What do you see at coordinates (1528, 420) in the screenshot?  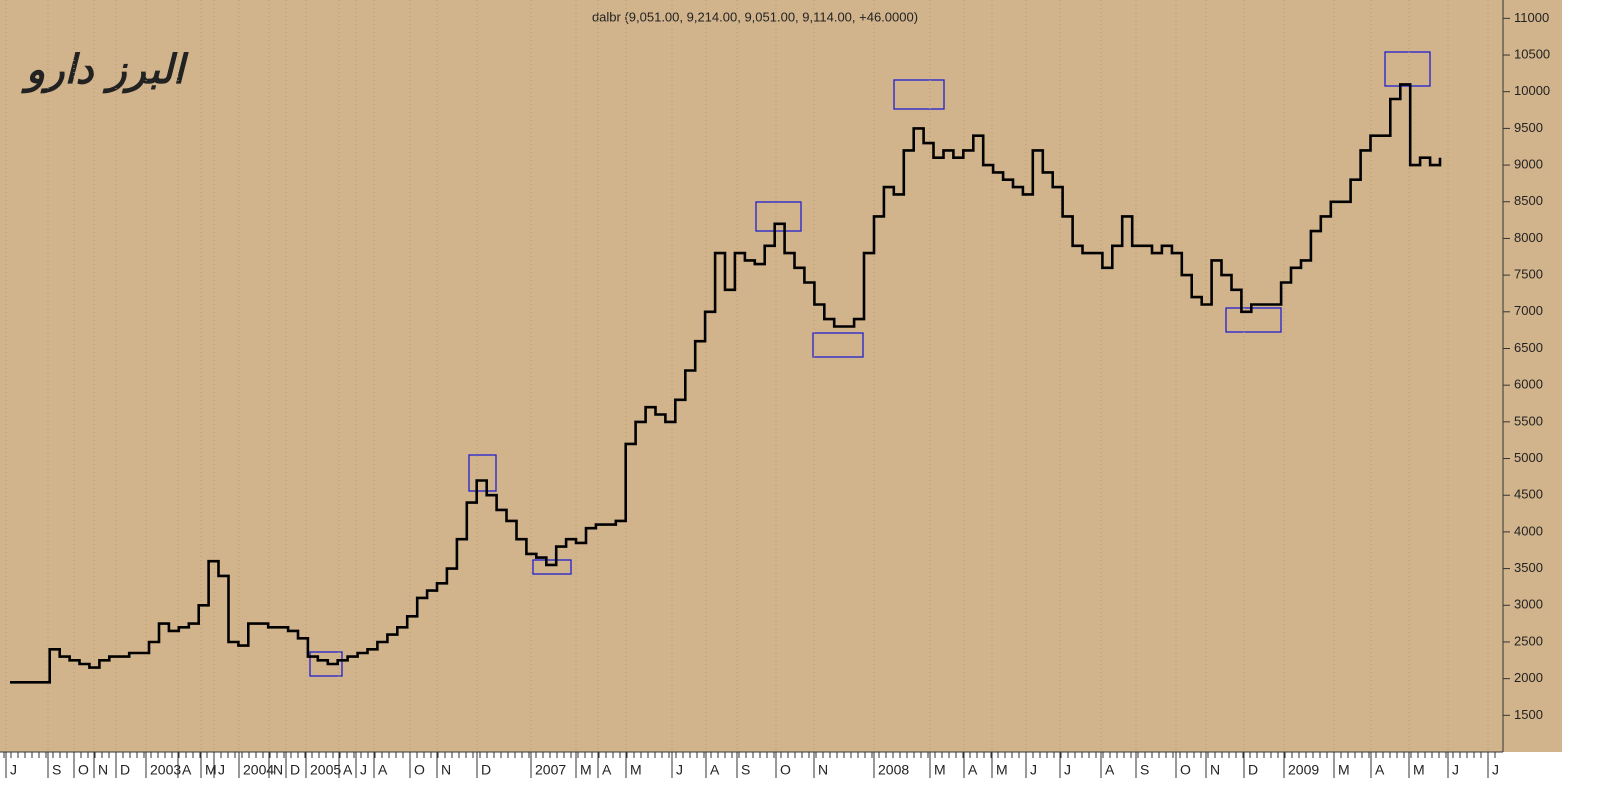 I see `y-tick-label: 5500` at bounding box center [1528, 420].